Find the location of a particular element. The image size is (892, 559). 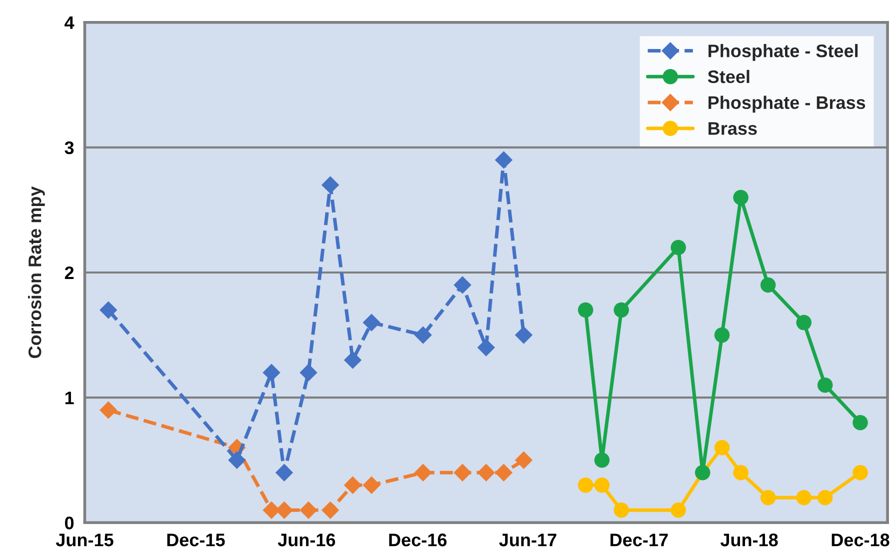

x-tick-label: Dec-17 is located at coordinates (639, 540).